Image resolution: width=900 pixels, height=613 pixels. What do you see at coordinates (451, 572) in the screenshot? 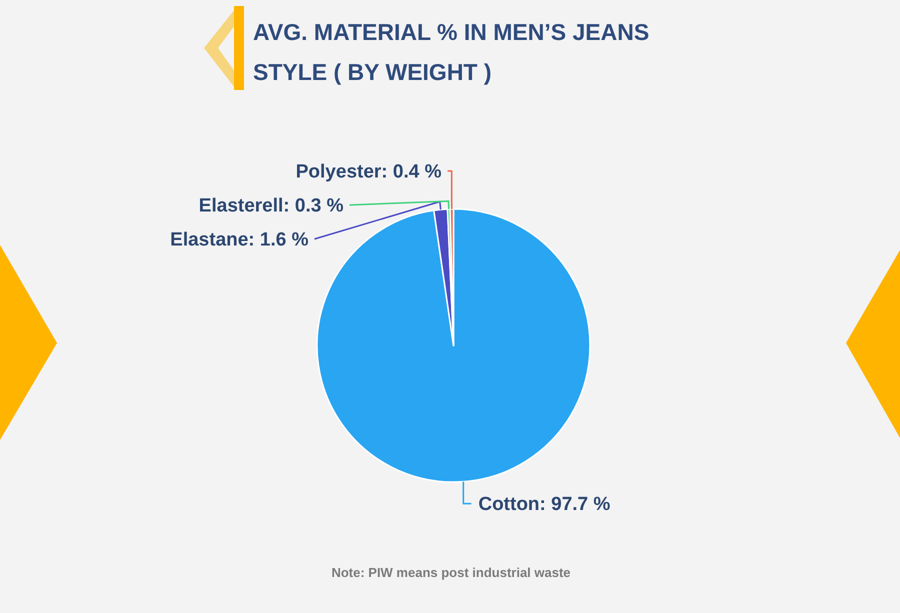
I see `text: Note: PIW means post industrial waste` at bounding box center [451, 572].